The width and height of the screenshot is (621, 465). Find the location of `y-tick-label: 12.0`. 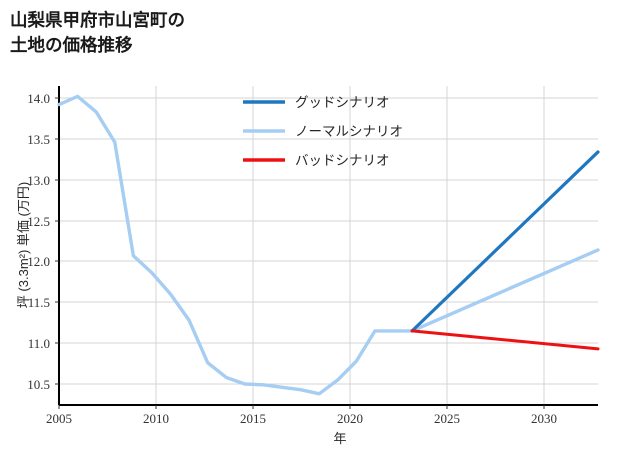

y-tick-label: 12.0 is located at coordinates (38, 261).